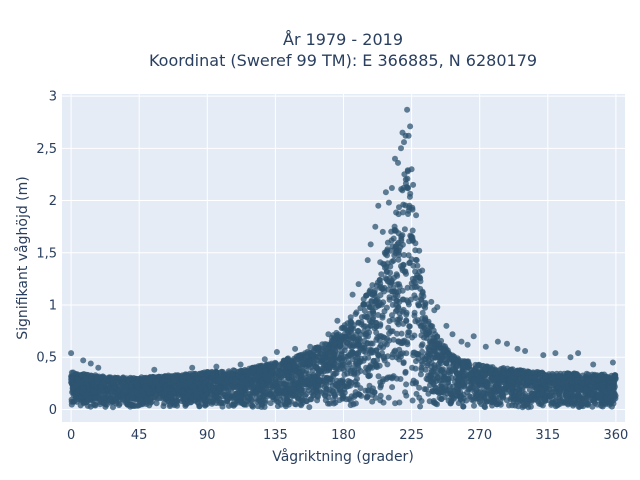  What do you see at coordinates (343, 39) in the screenshot?
I see `chart-title-line-1: År 1979 - 2019` at bounding box center [343, 39].